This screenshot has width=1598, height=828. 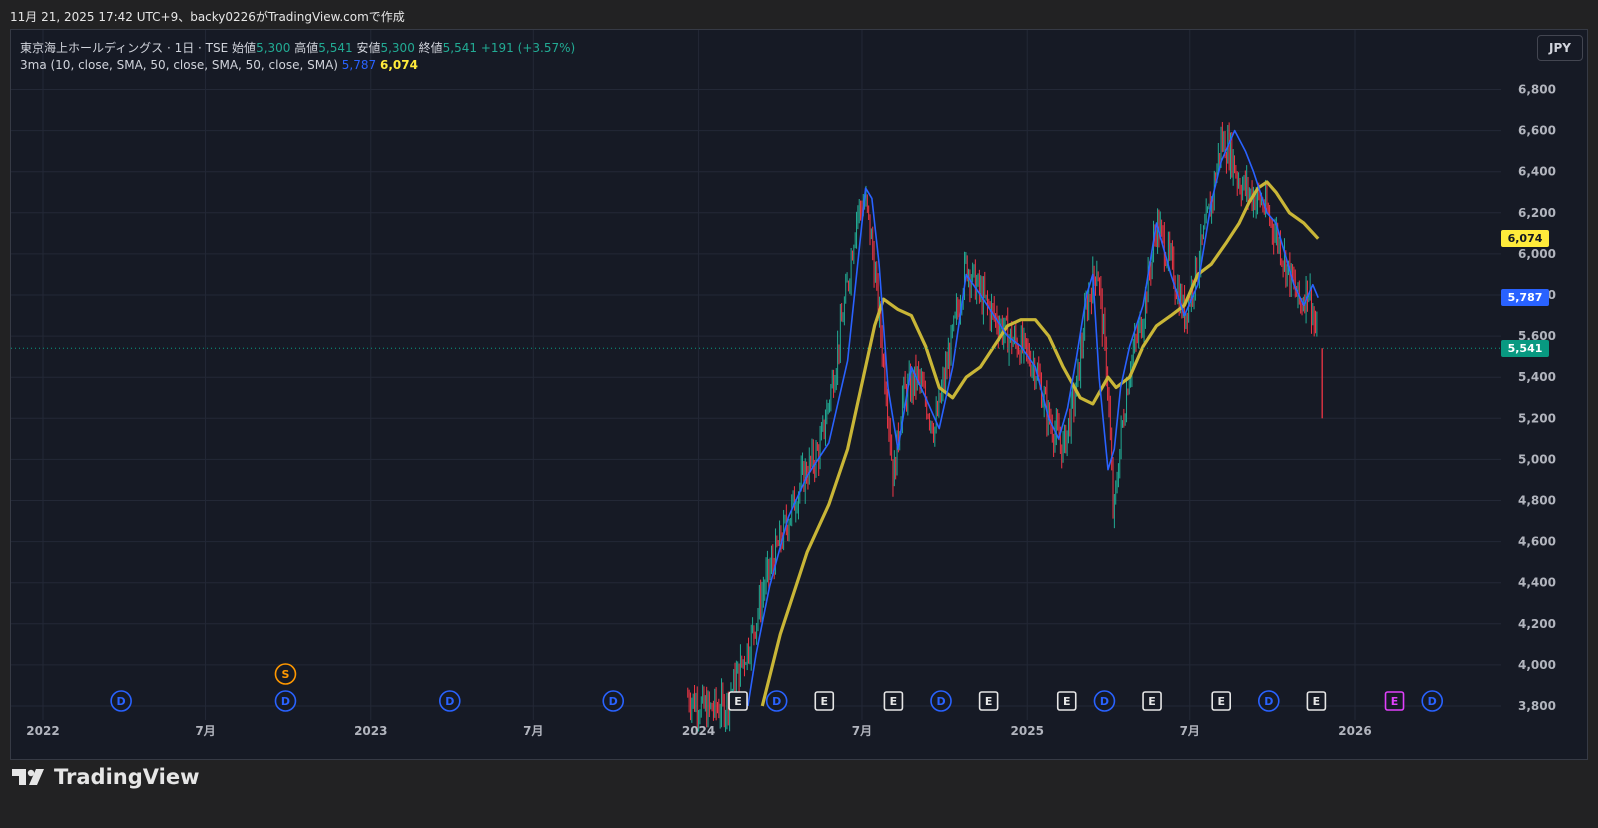 What do you see at coordinates (28, 777) in the screenshot?
I see `tradingview-logo-icon` at bounding box center [28, 777].